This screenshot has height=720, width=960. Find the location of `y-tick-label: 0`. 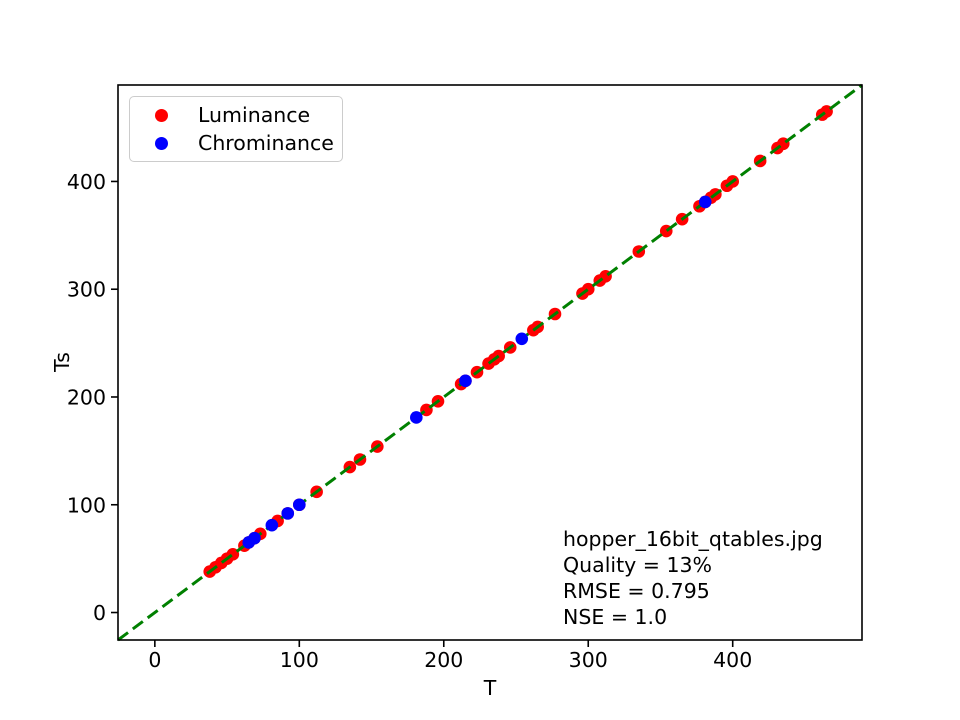

y-tick-label: 0 is located at coordinates (99, 613).